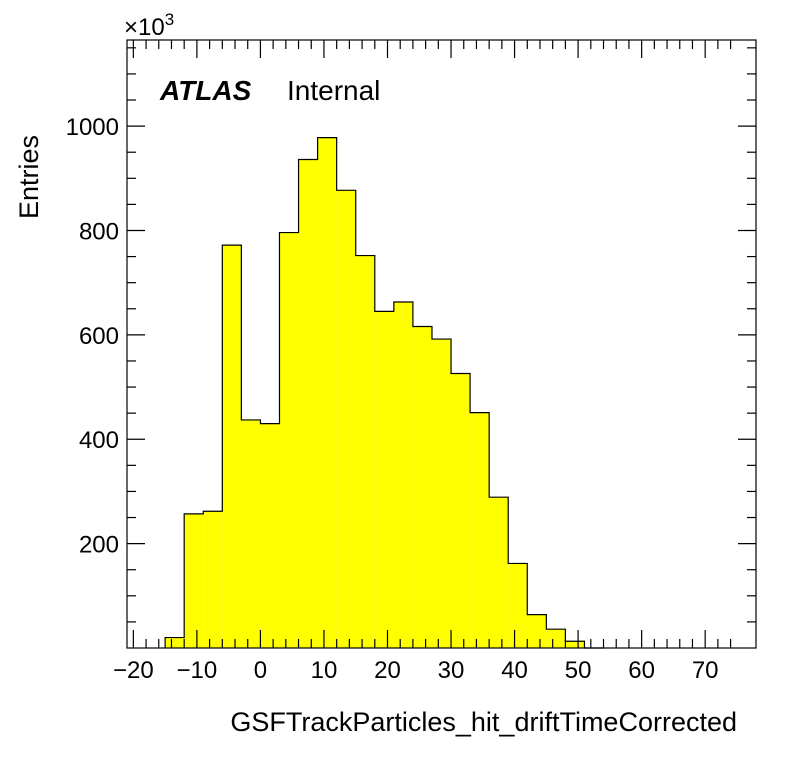  Describe the element at coordinates (483, 722) in the screenshot. I see `x-axis-title: GSFTrackParticles_hit_driftTimeCorrected` at that location.